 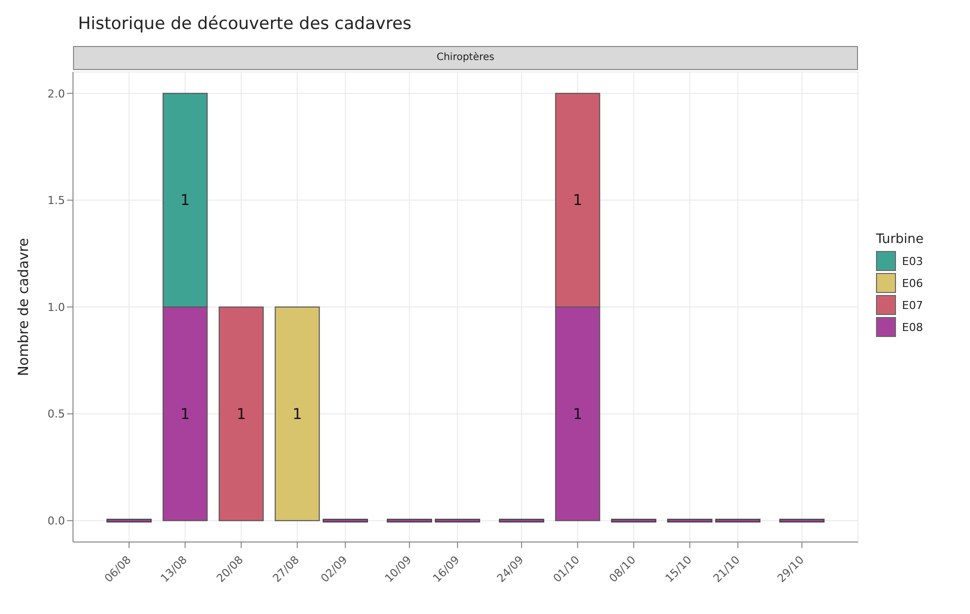 What do you see at coordinates (56, 521) in the screenshot?
I see `y-tick-label: 0.0` at bounding box center [56, 521].